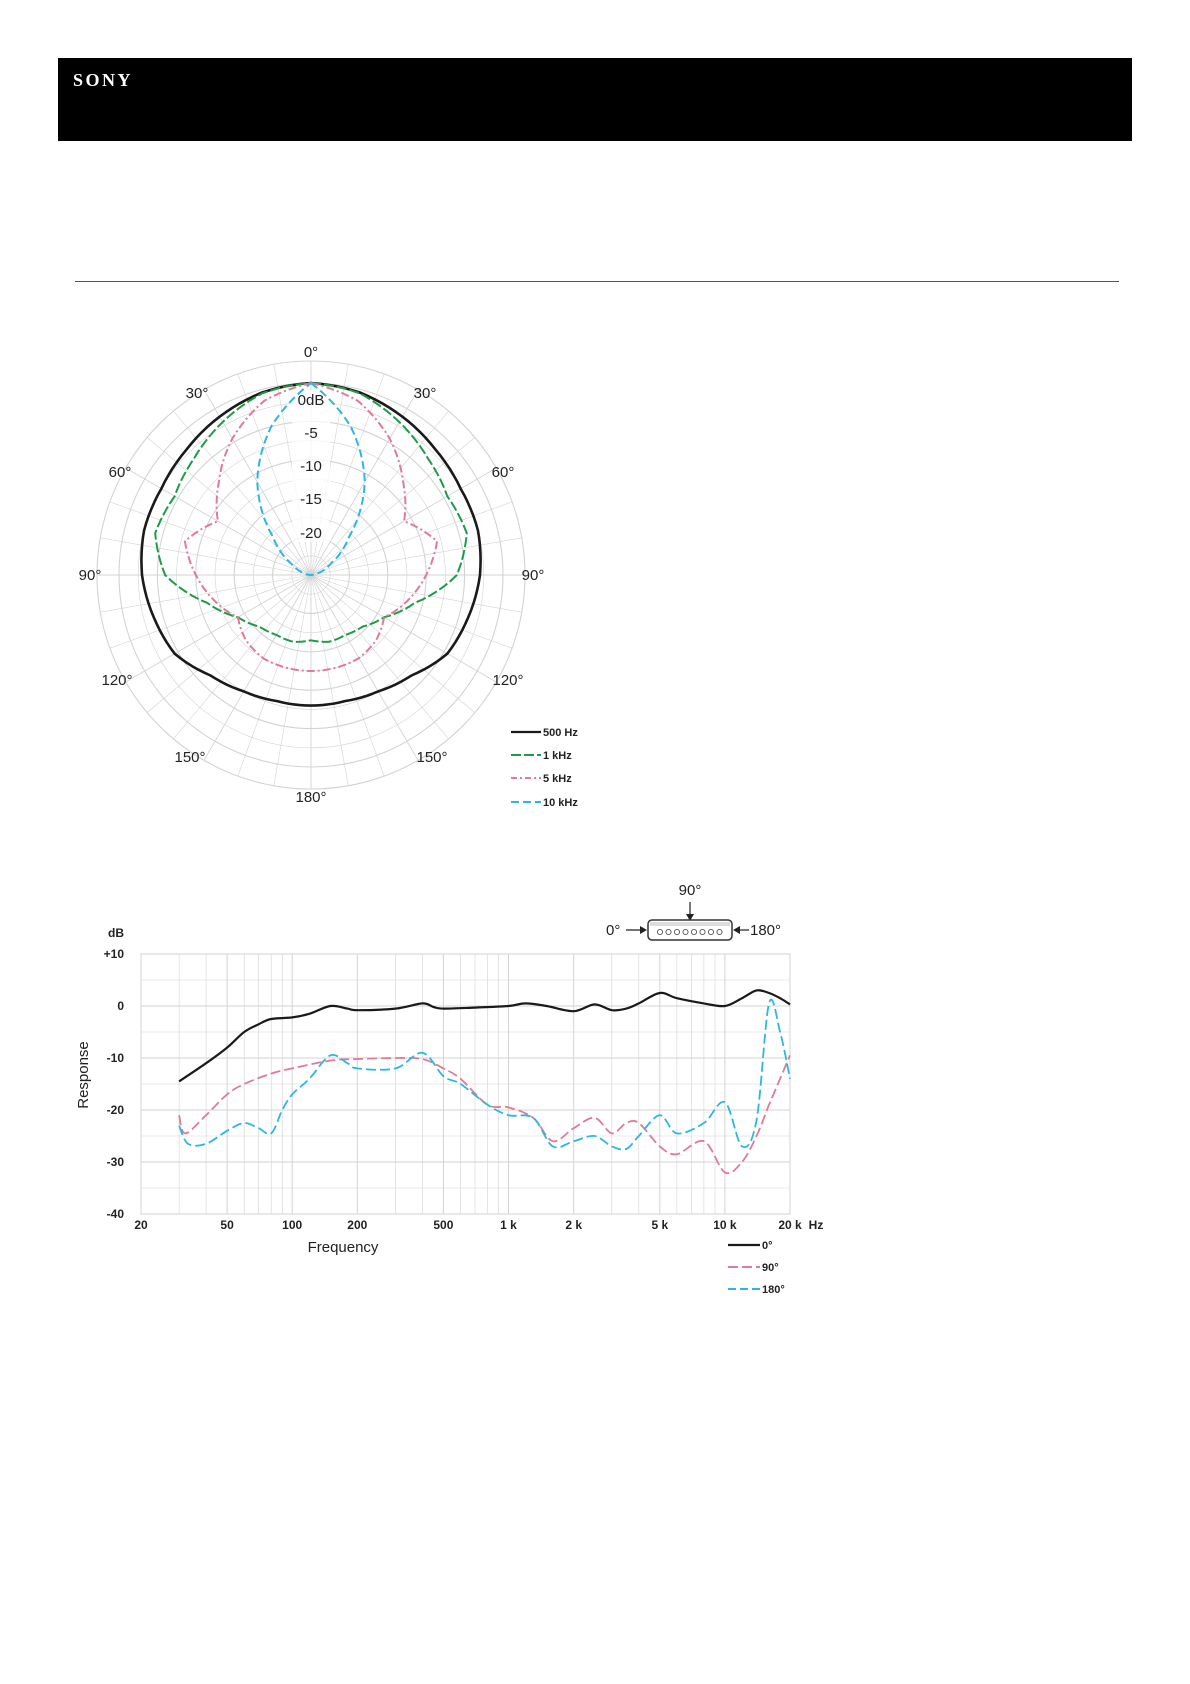  I want to click on radial-label-15: -15, so click(311, 499).